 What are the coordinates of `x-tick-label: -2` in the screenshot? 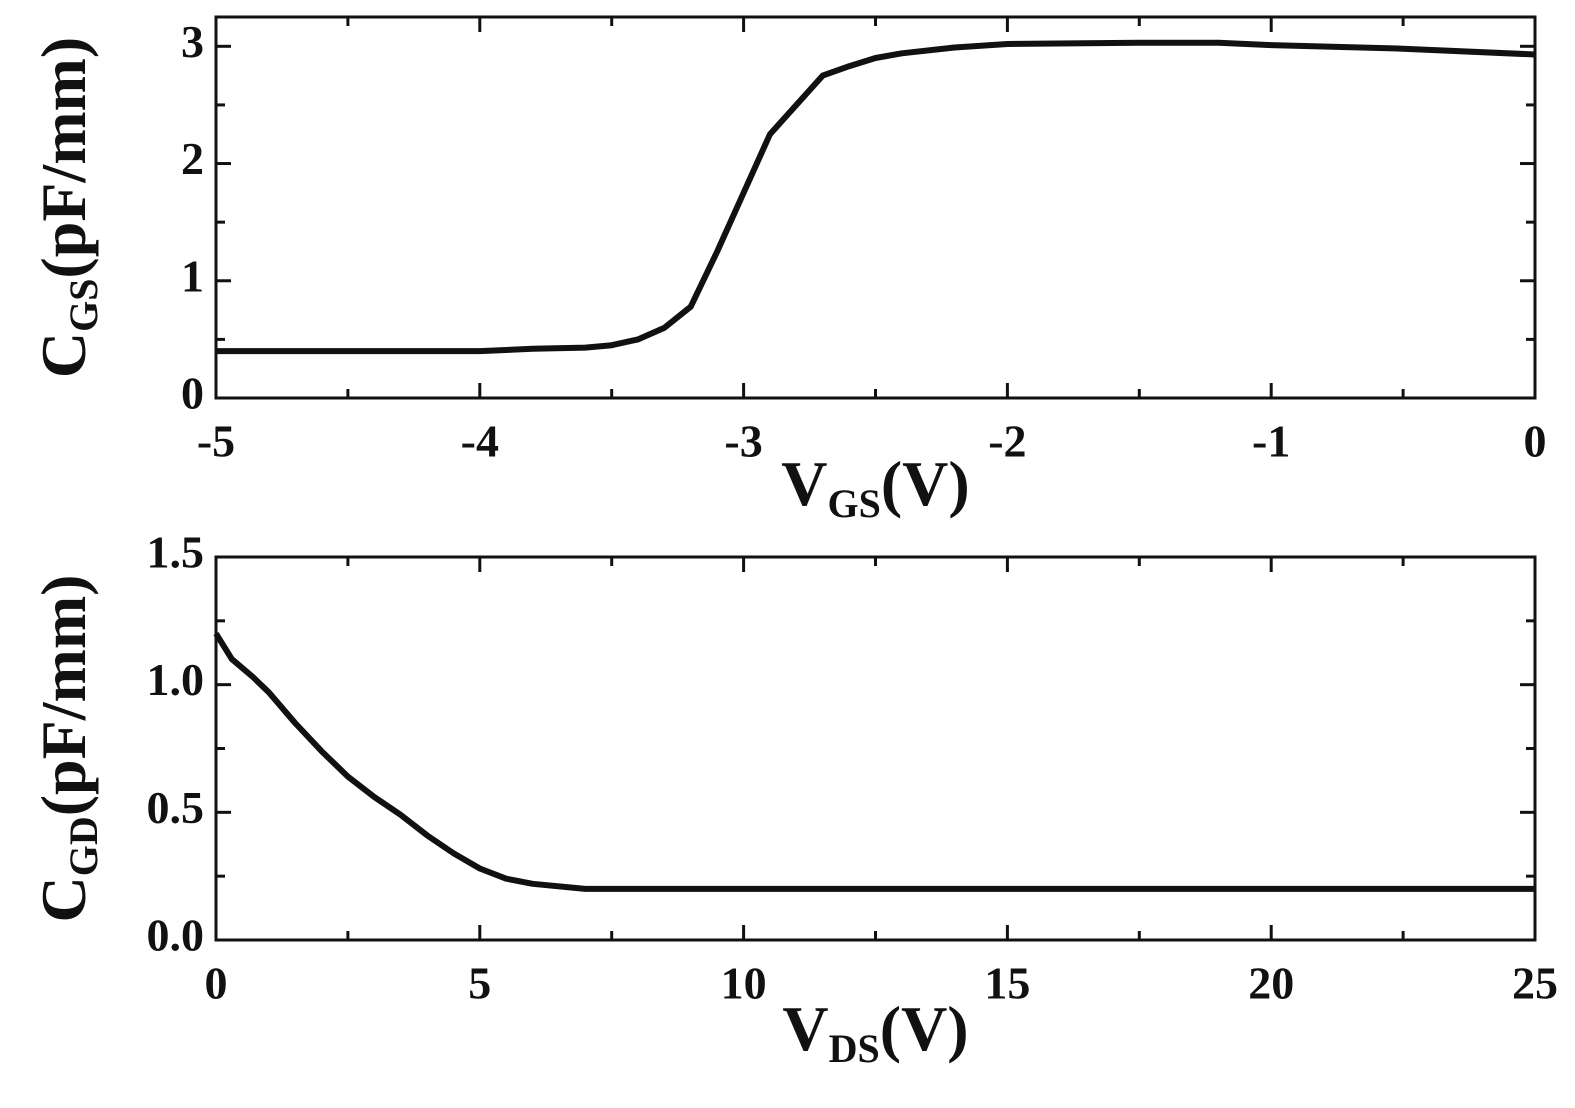 It's located at (1007, 441).